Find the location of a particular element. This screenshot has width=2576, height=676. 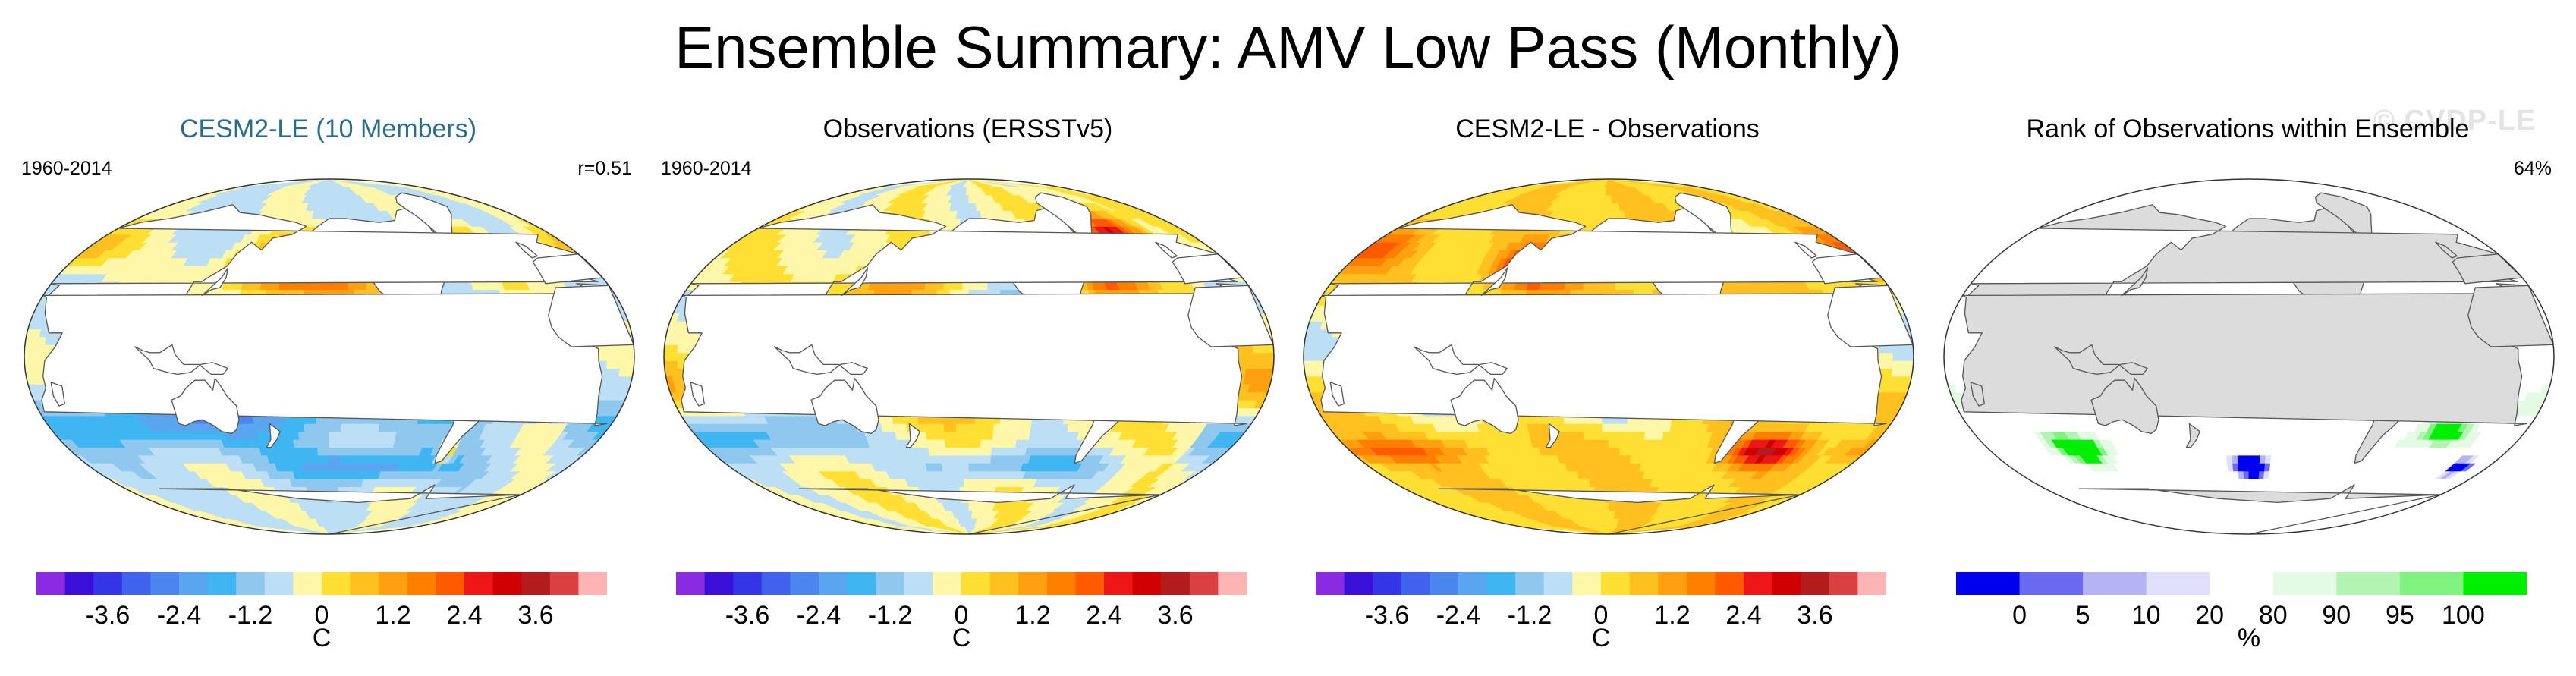

panel-title: Rank of Observations within Ensemble is located at coordinates (2248, 129).